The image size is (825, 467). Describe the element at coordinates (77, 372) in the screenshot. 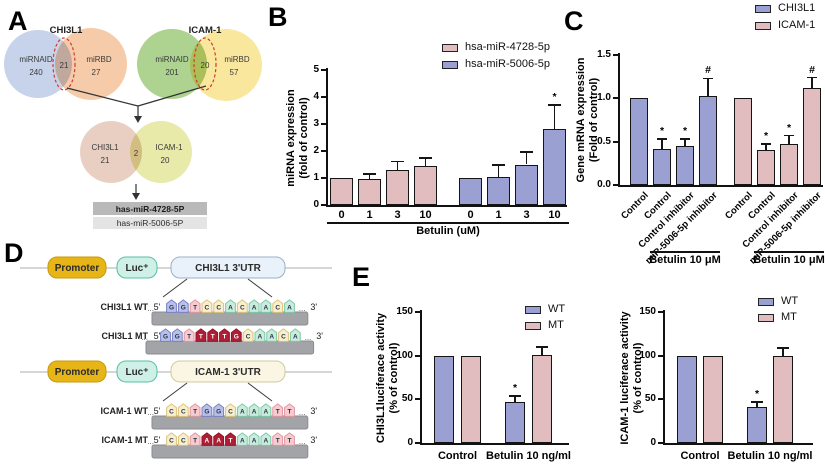

I see `promoter-label: Promoter` at that location.